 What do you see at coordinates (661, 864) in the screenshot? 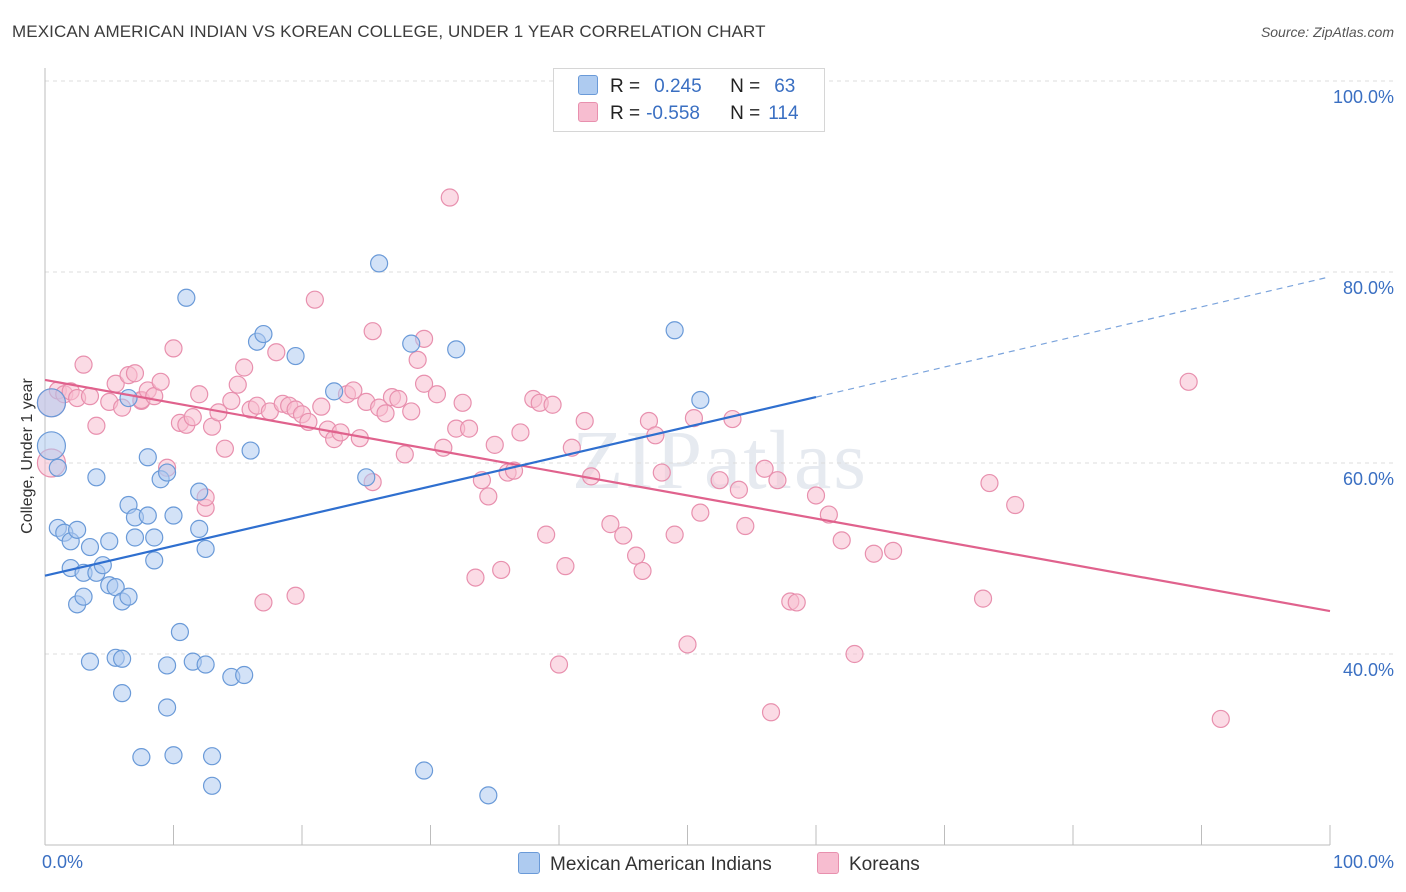
I see `legend-series-label: Mexican American Indians` at bounding box center [661, 864].